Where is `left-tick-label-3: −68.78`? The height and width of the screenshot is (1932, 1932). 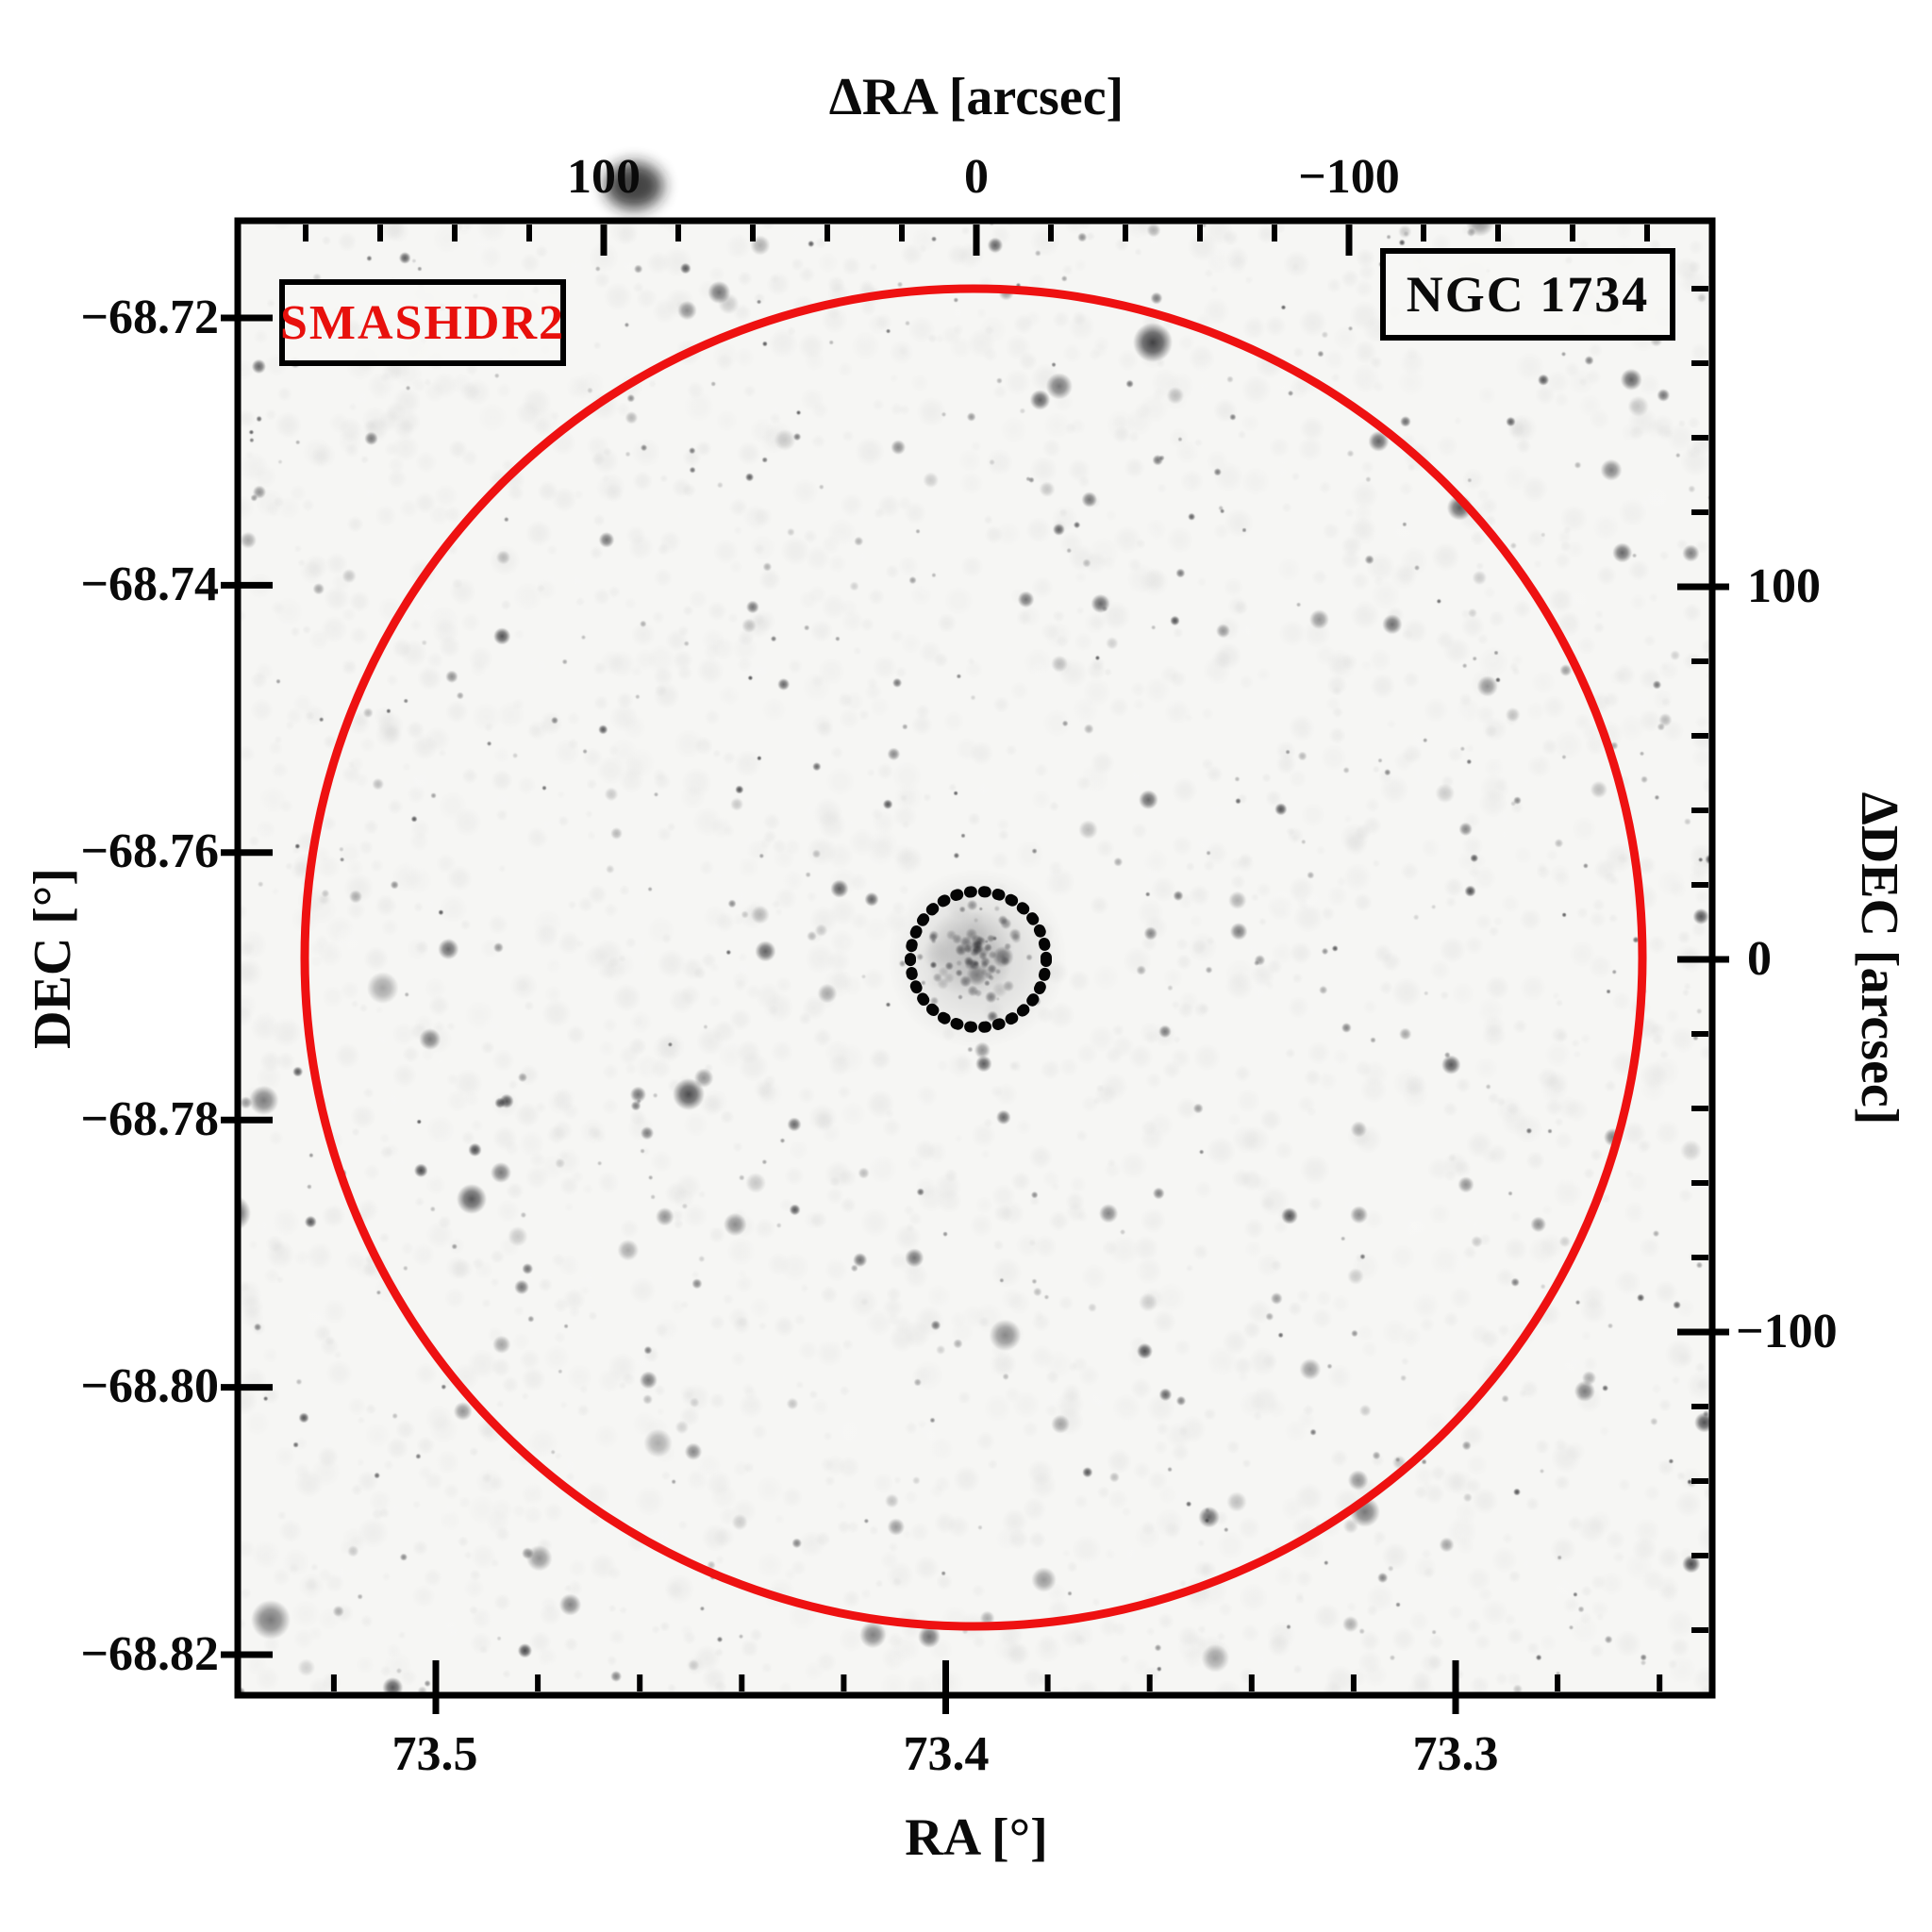 left-tick-label-3: −68.78 is located at coordinates (149, 1119).